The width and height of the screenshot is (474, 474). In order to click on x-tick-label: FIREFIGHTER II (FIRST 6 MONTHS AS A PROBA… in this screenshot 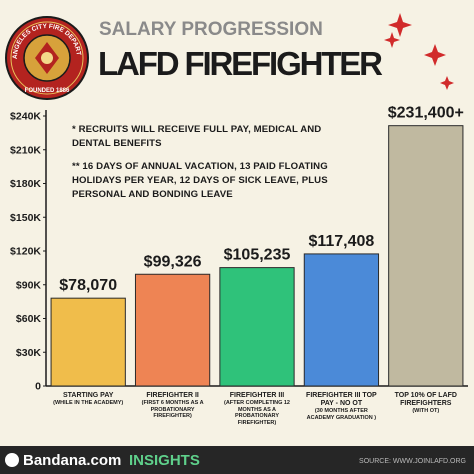, I will do `click(172, 406)`.